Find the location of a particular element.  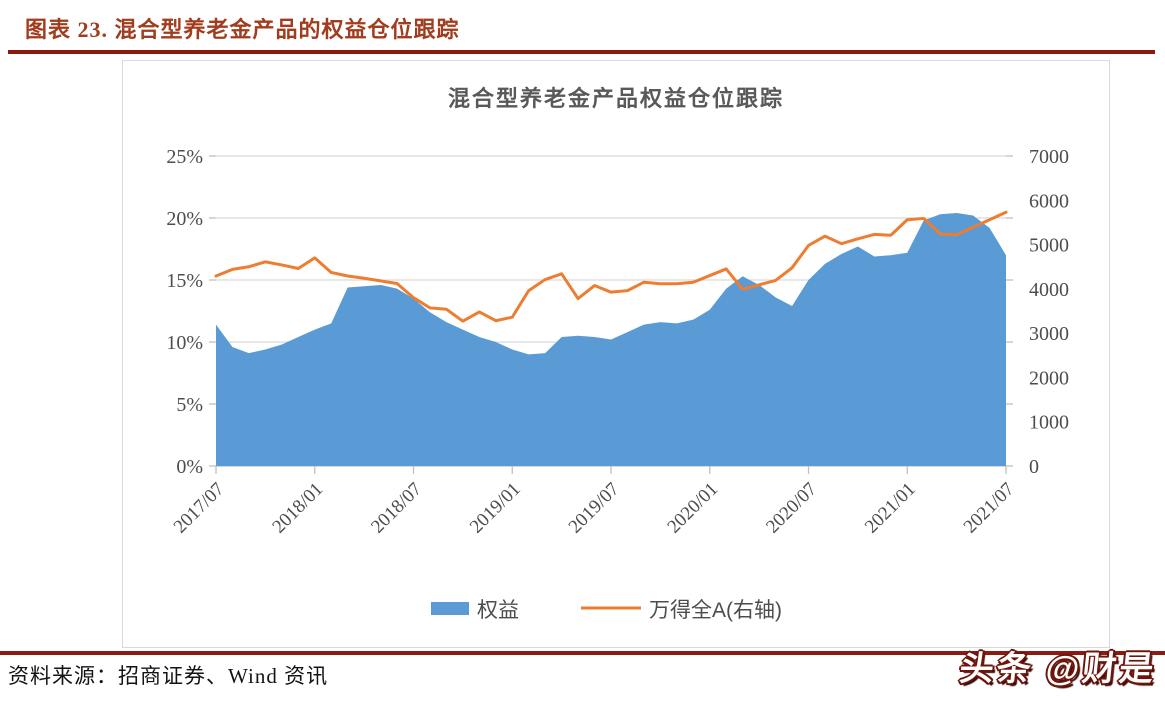

x-tick-label: 2018/01 is located at coordinates (297, 508).